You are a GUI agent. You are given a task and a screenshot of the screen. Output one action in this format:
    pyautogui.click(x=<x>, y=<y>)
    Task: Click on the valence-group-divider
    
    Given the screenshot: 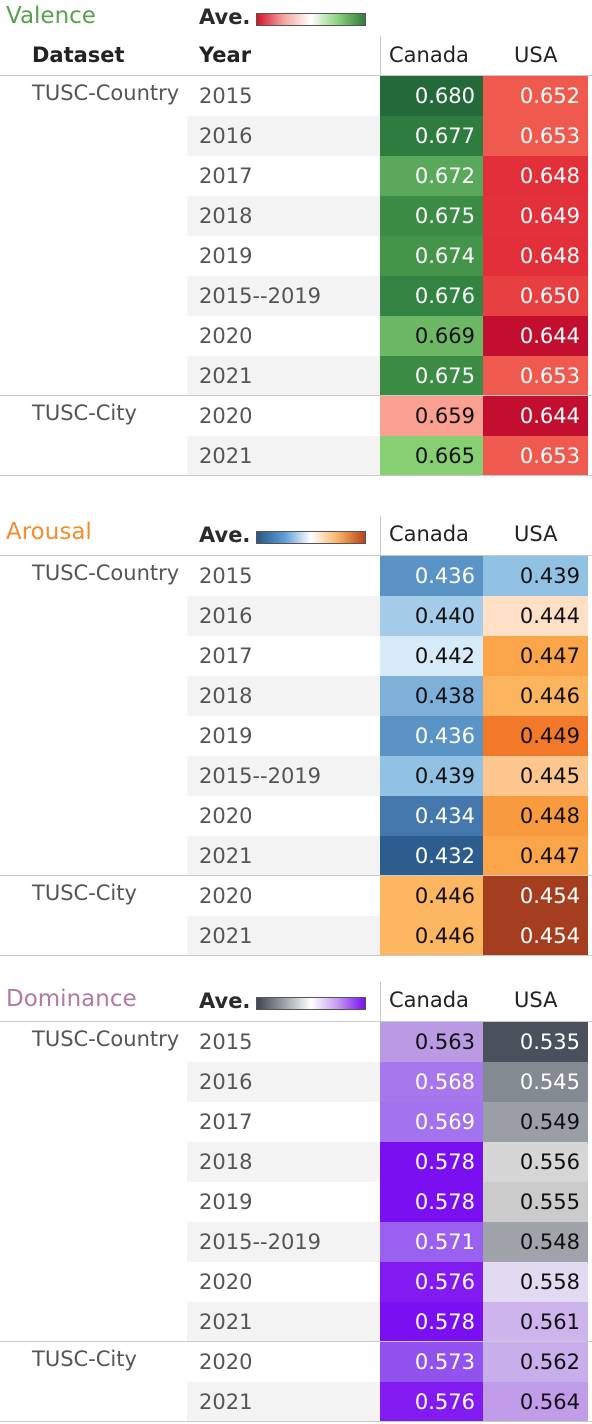 What is the action you would take?
    pyautogui.click(x=296, y=475)
    